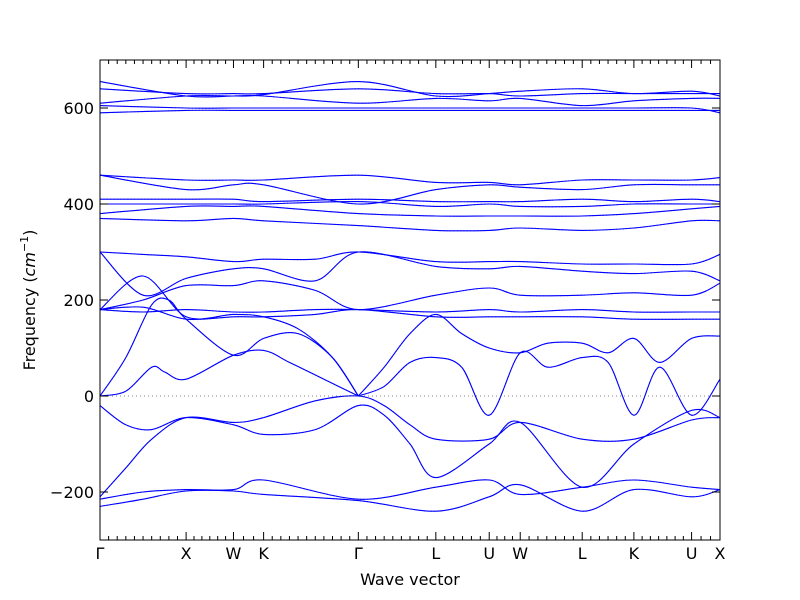 The height and width of the screenshot is (600, 800). I want to click on y-axis-label-main: Frequency (, so click(29, 323).